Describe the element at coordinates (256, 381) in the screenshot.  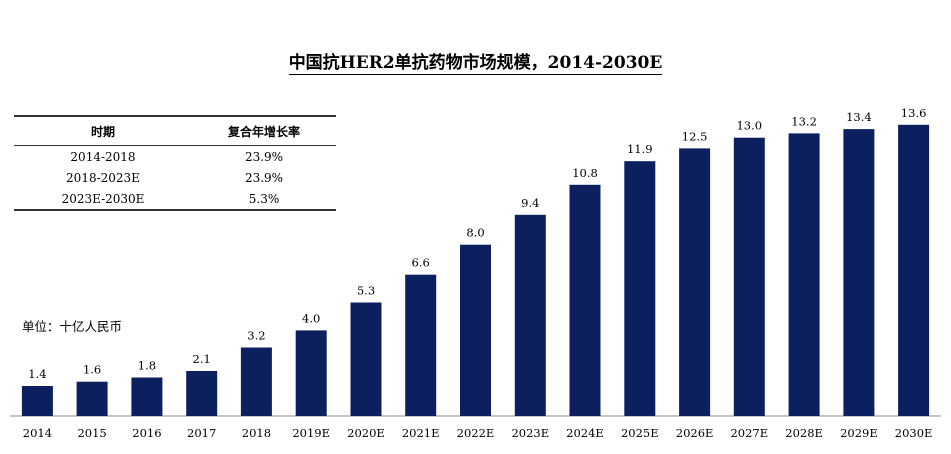
I see `bar-2018` at that location.